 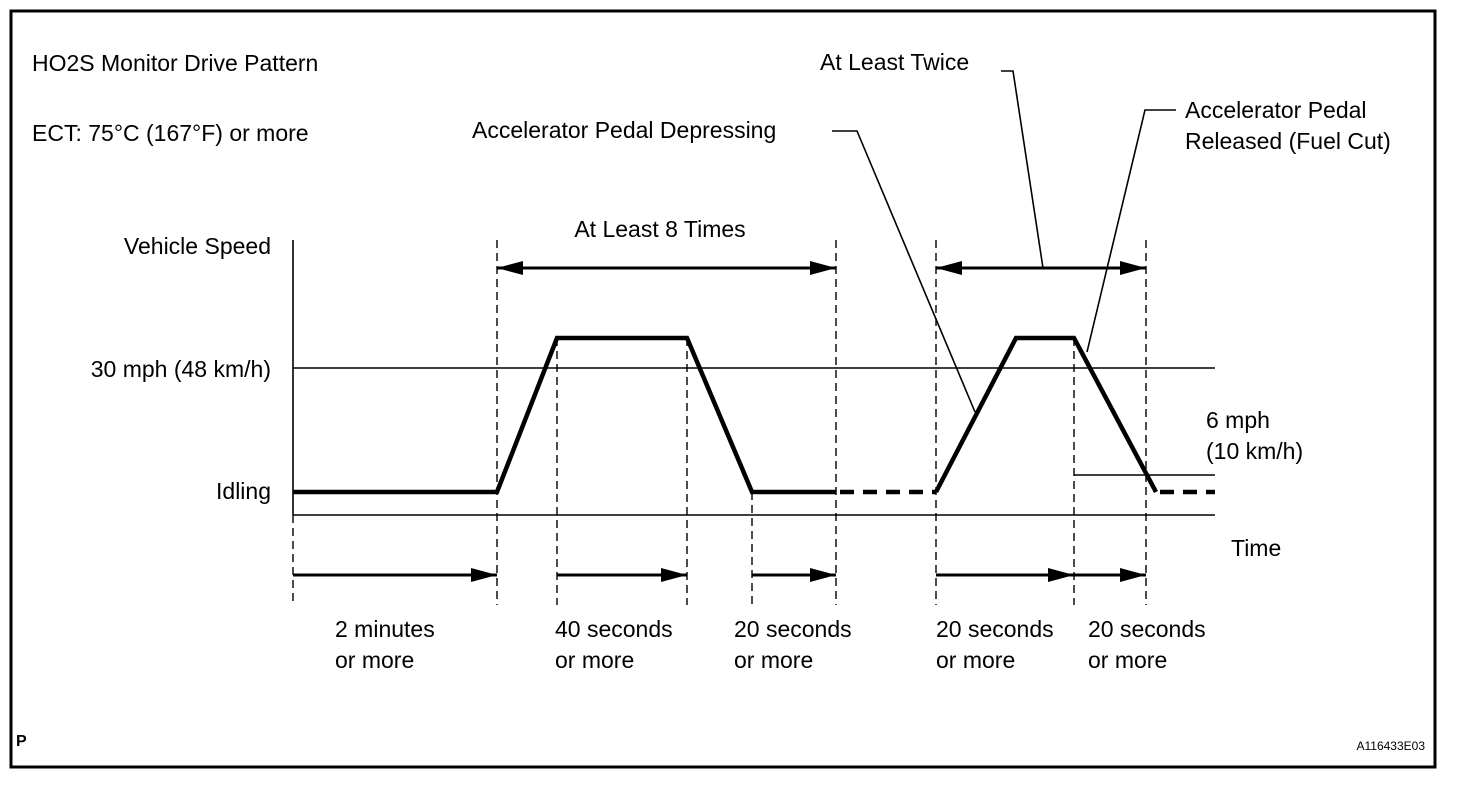 What do you see at coordinates (181, 369) in the screenshot?
I see `level-30mph-label: 30 mph (48 km/h)` at bounding box center [181, 369].